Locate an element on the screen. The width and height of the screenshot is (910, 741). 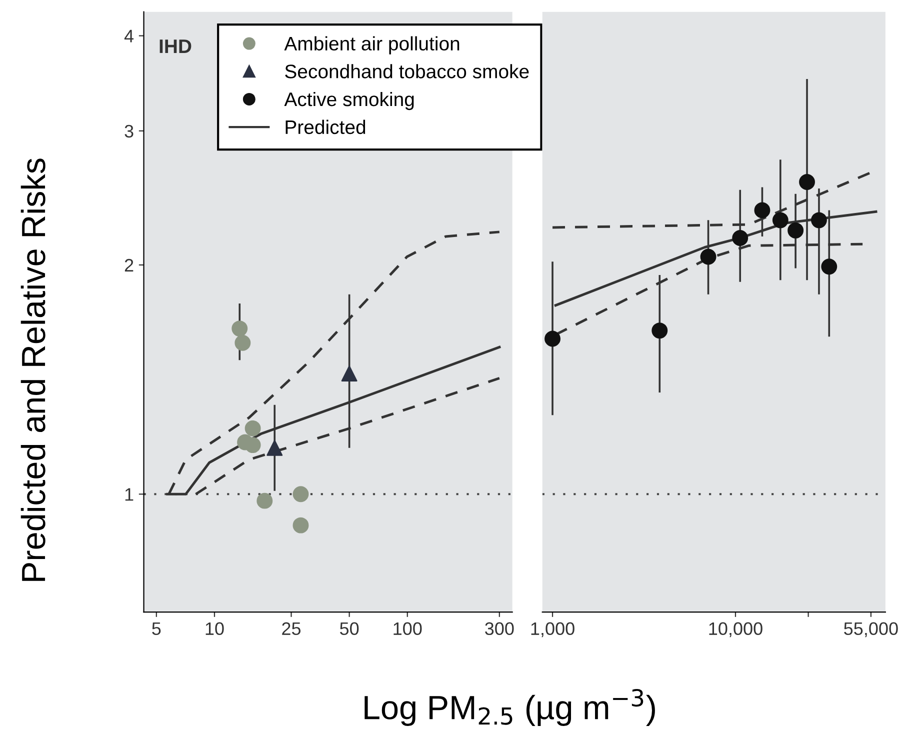
x-tick-label: 300 is located at coordinates (499, 629).